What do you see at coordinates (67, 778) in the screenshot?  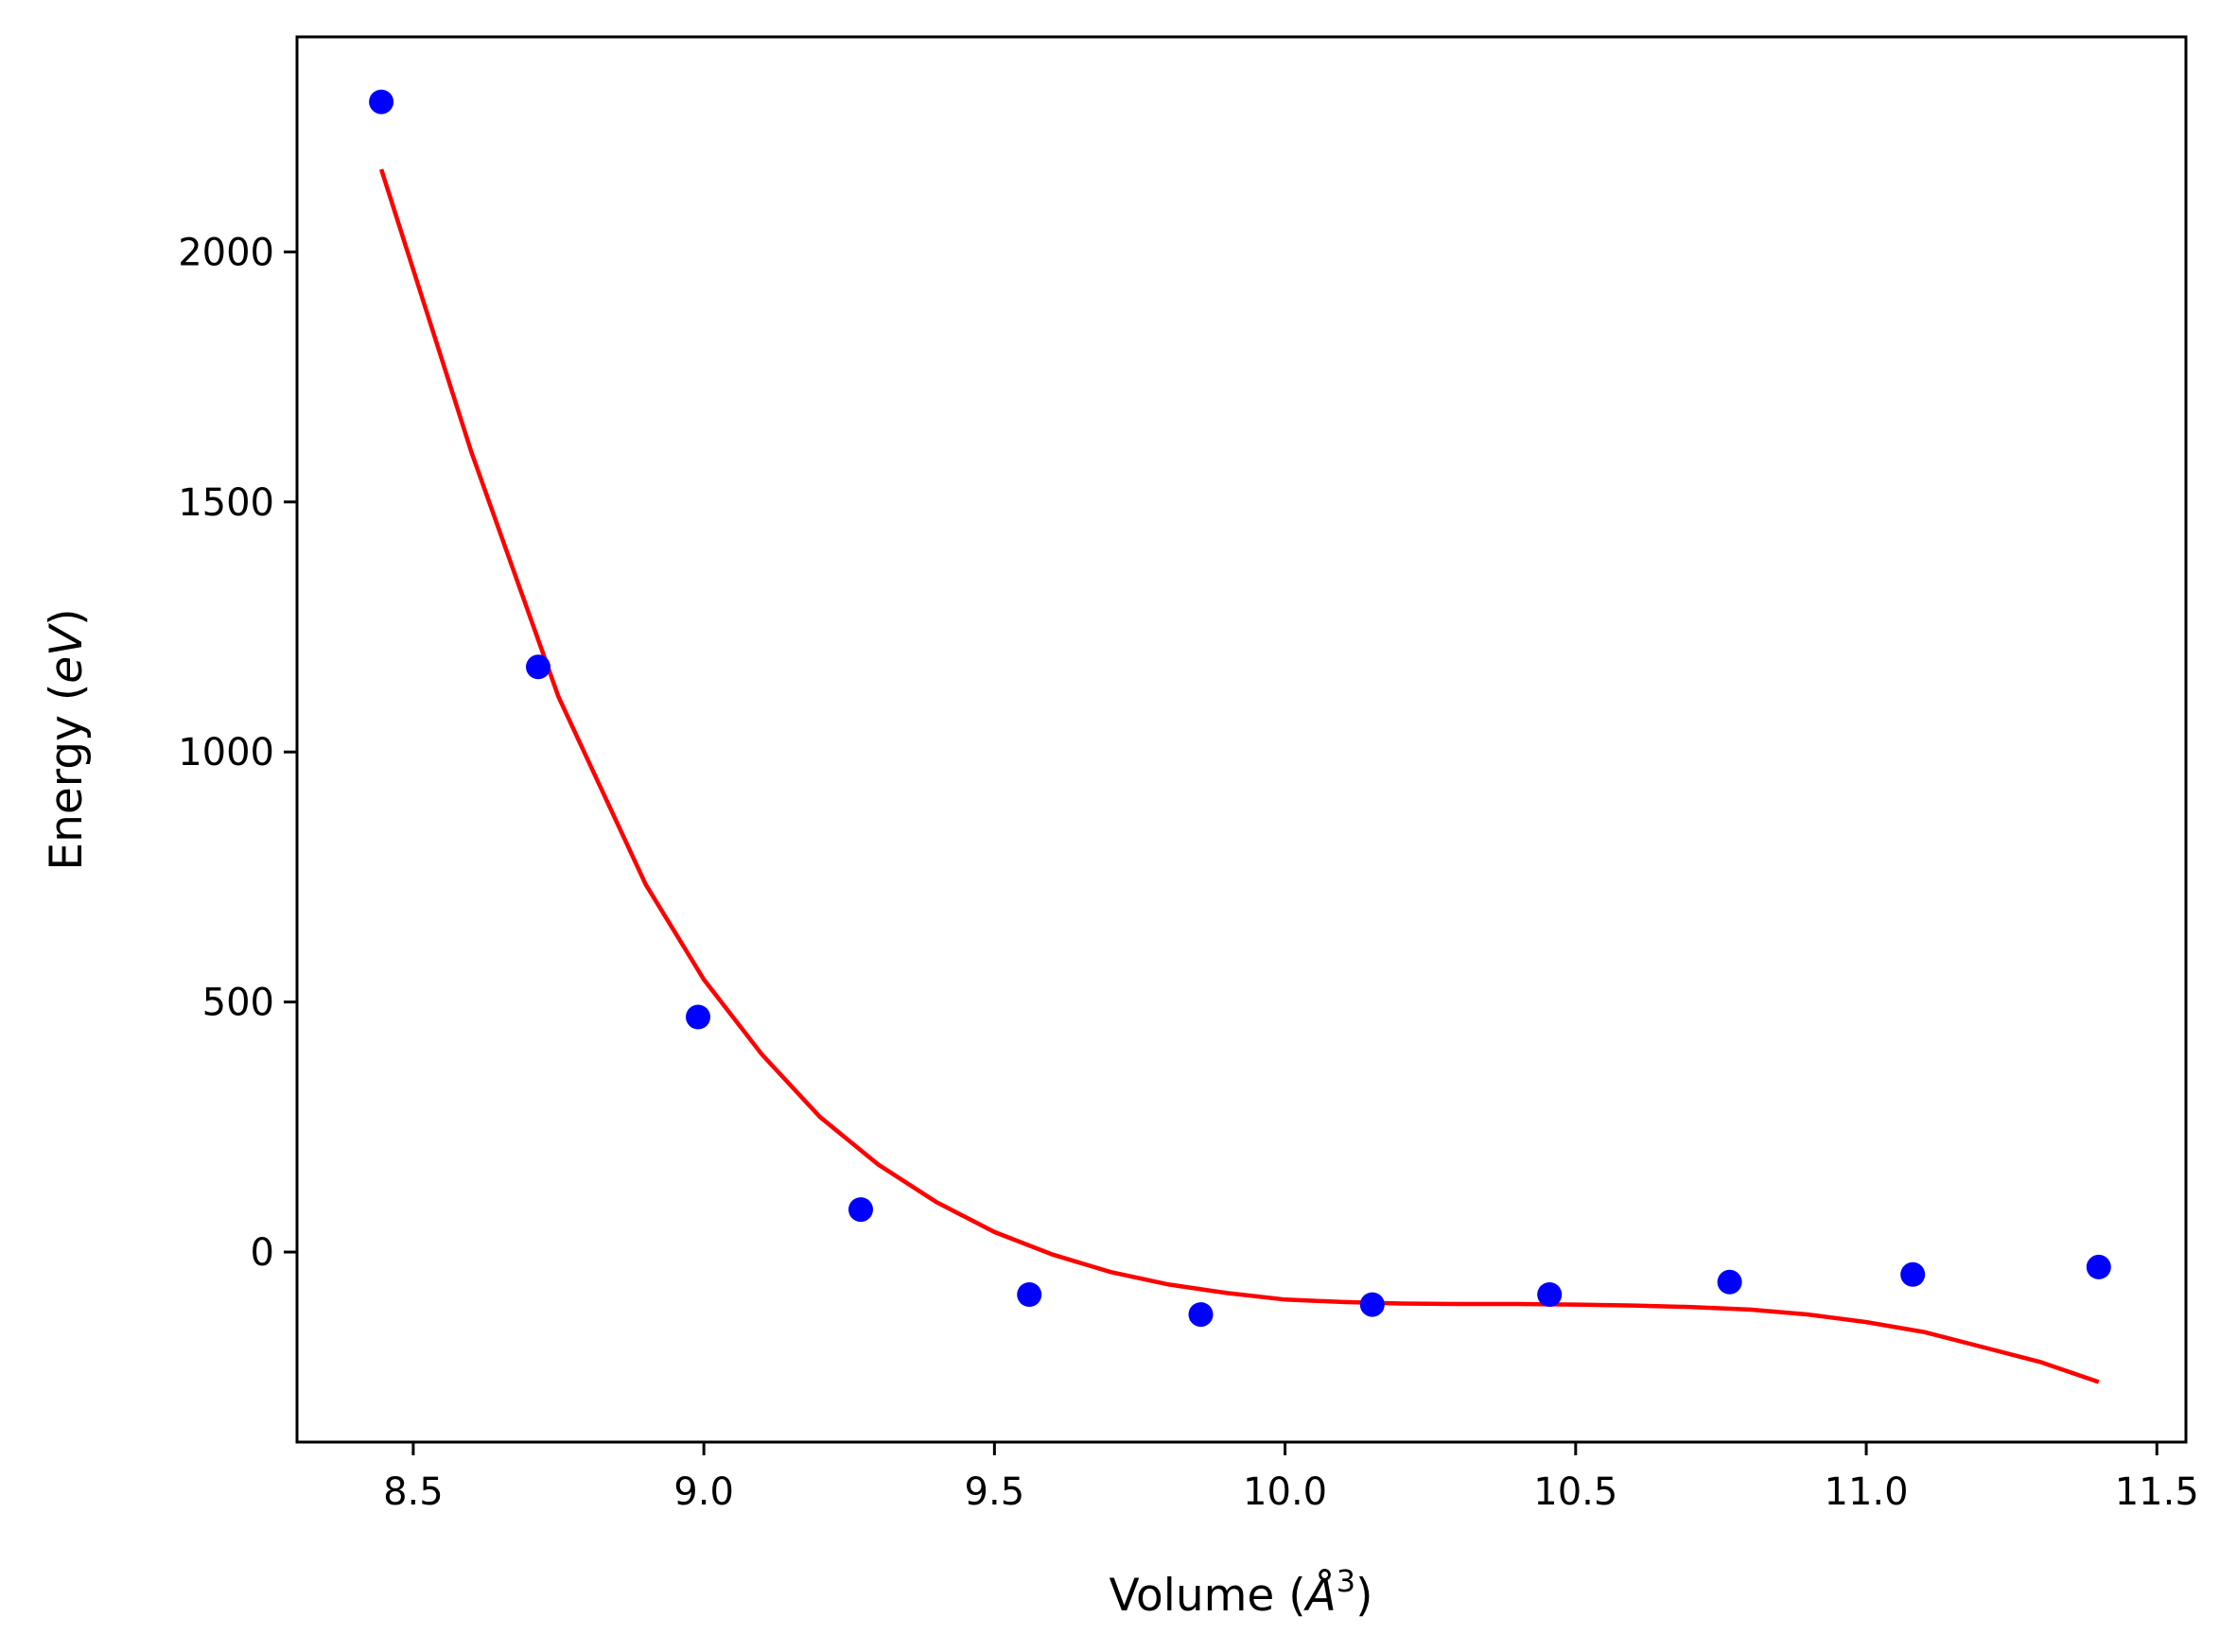 I see `y-axis-label-before: Energy (` at bounding box center [67, 778].